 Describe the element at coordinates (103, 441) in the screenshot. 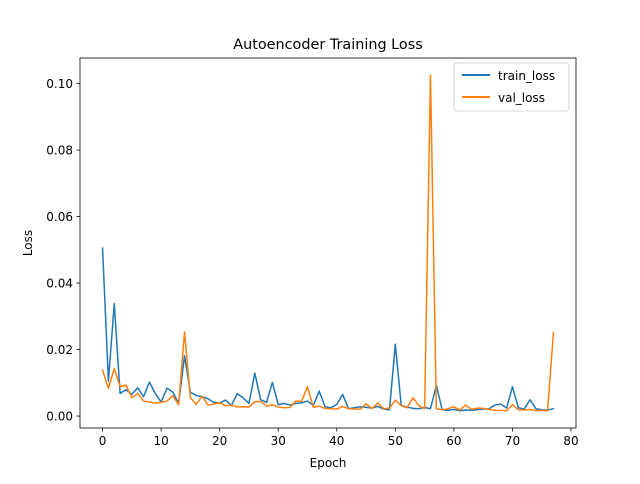

I see `x-tick-label: 0` at that location.